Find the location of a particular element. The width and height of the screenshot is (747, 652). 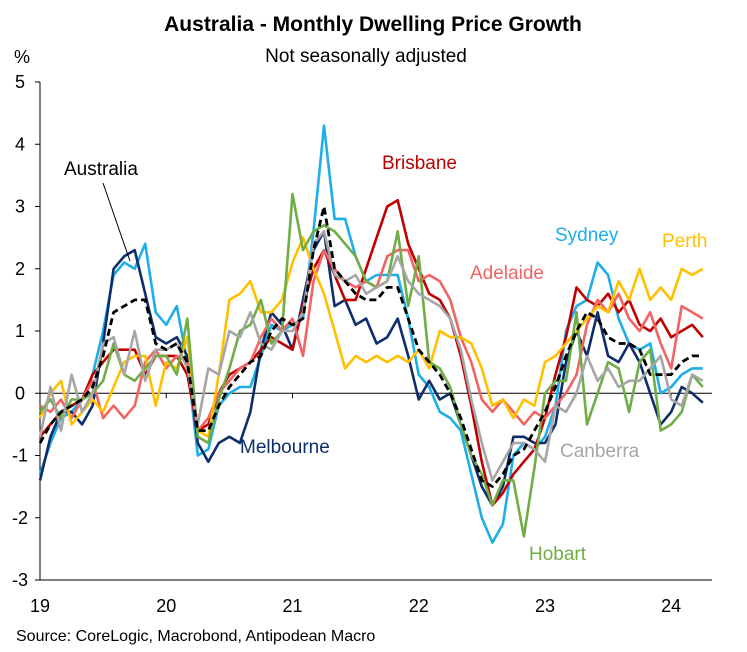

y-tick-label: 3 is located at coordinates (20, 207).